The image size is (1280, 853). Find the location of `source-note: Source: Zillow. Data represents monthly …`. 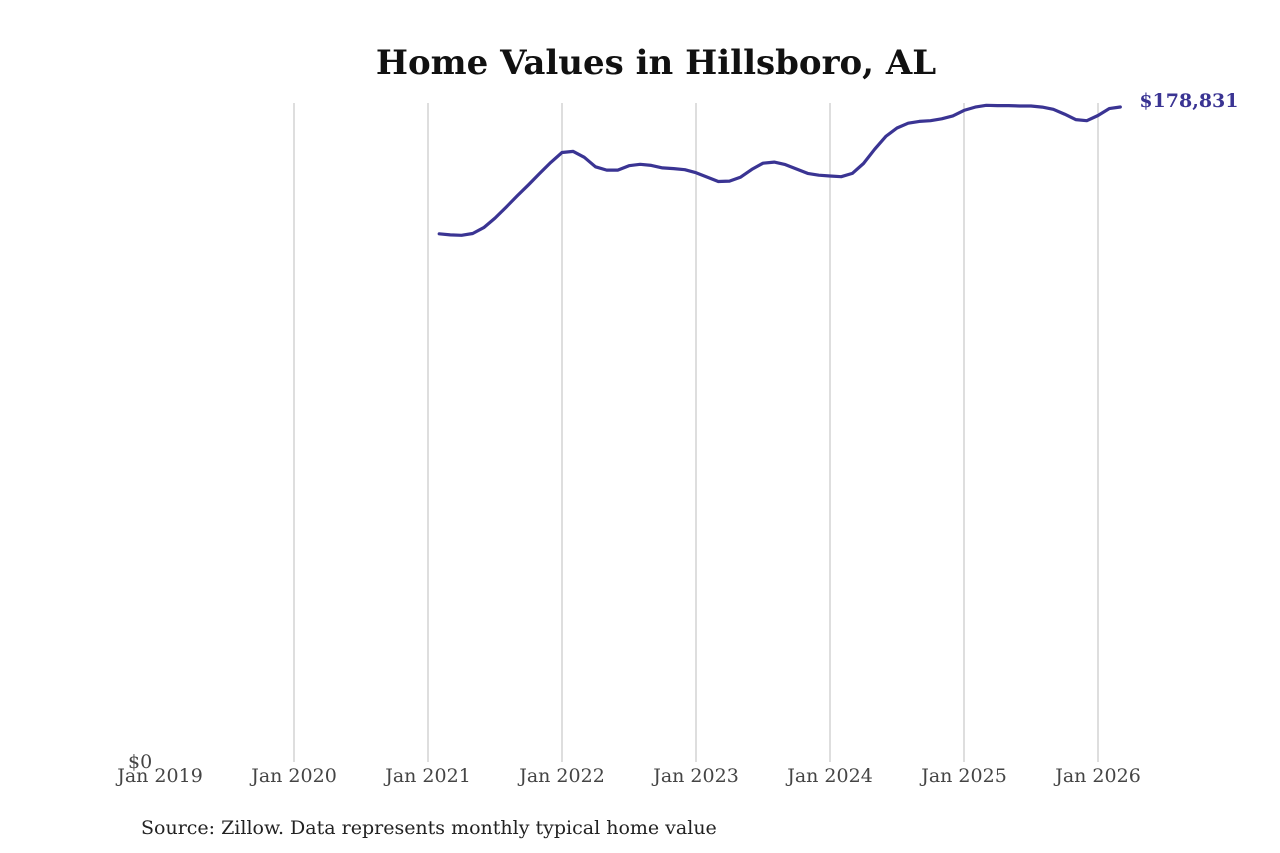

source-note: Source: Zillow. Data represents monthly … is located at coordinates (429, 828).